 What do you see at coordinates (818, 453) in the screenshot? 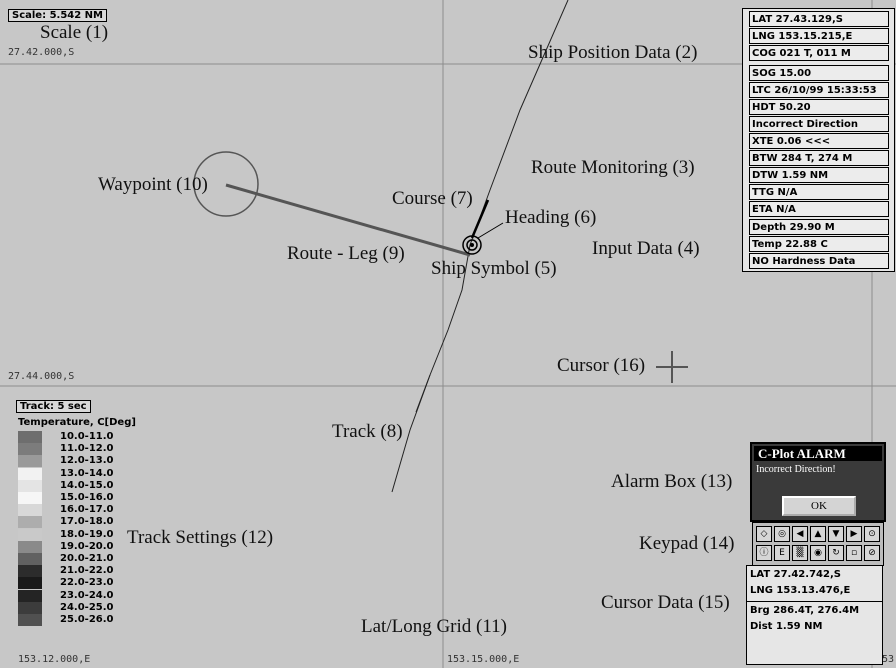
I see `alarm-title: C-Plot ALARM` at bounding box center [818, 453].